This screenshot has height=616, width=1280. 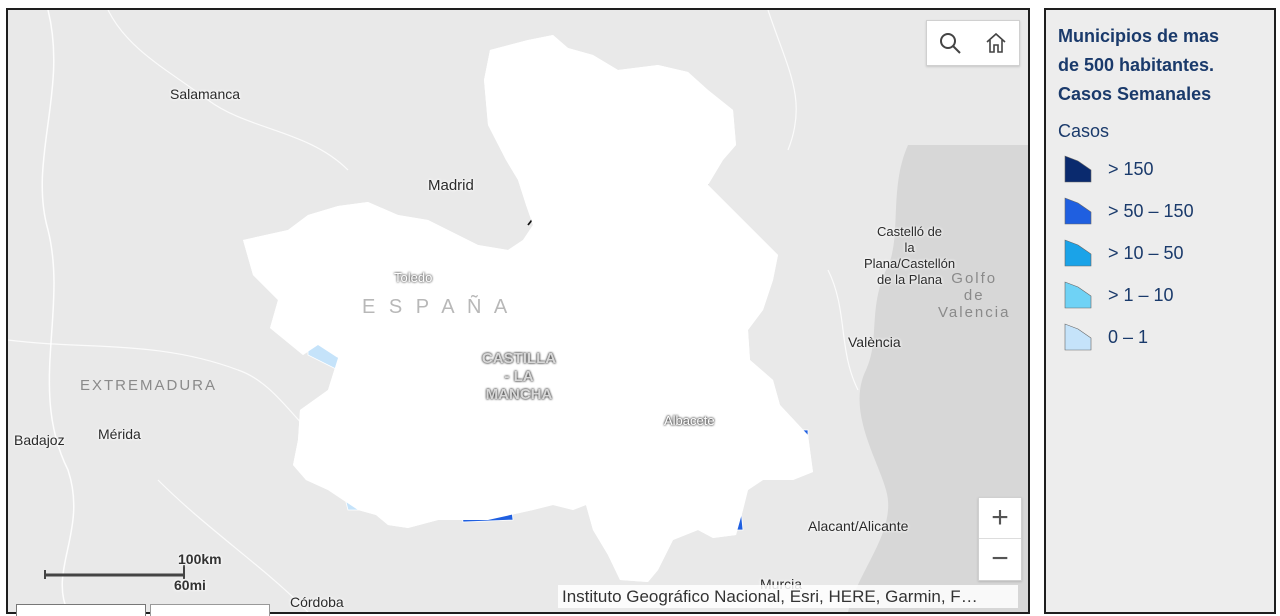 I want to click on home-button, so click(x=996, y=43).